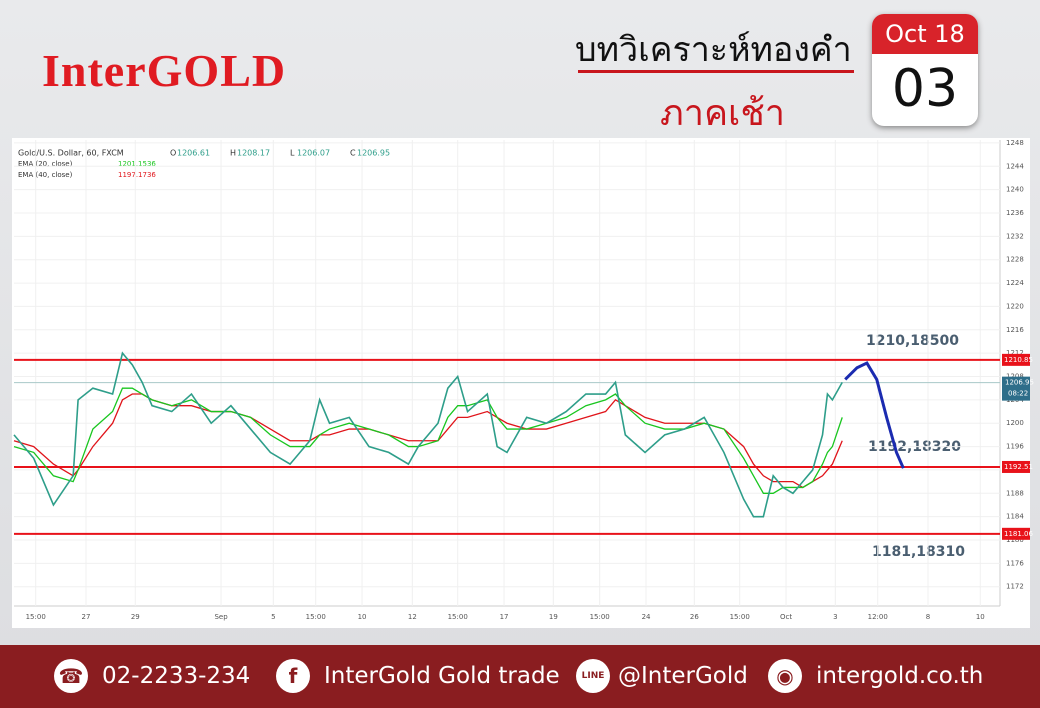 Image resolution: width=1040 pixels, height=708 pixels. What do you see at coordinates (646, 617) in the screenshot?
I see `x-tick-label: 24` at bounding box center [646, 617].